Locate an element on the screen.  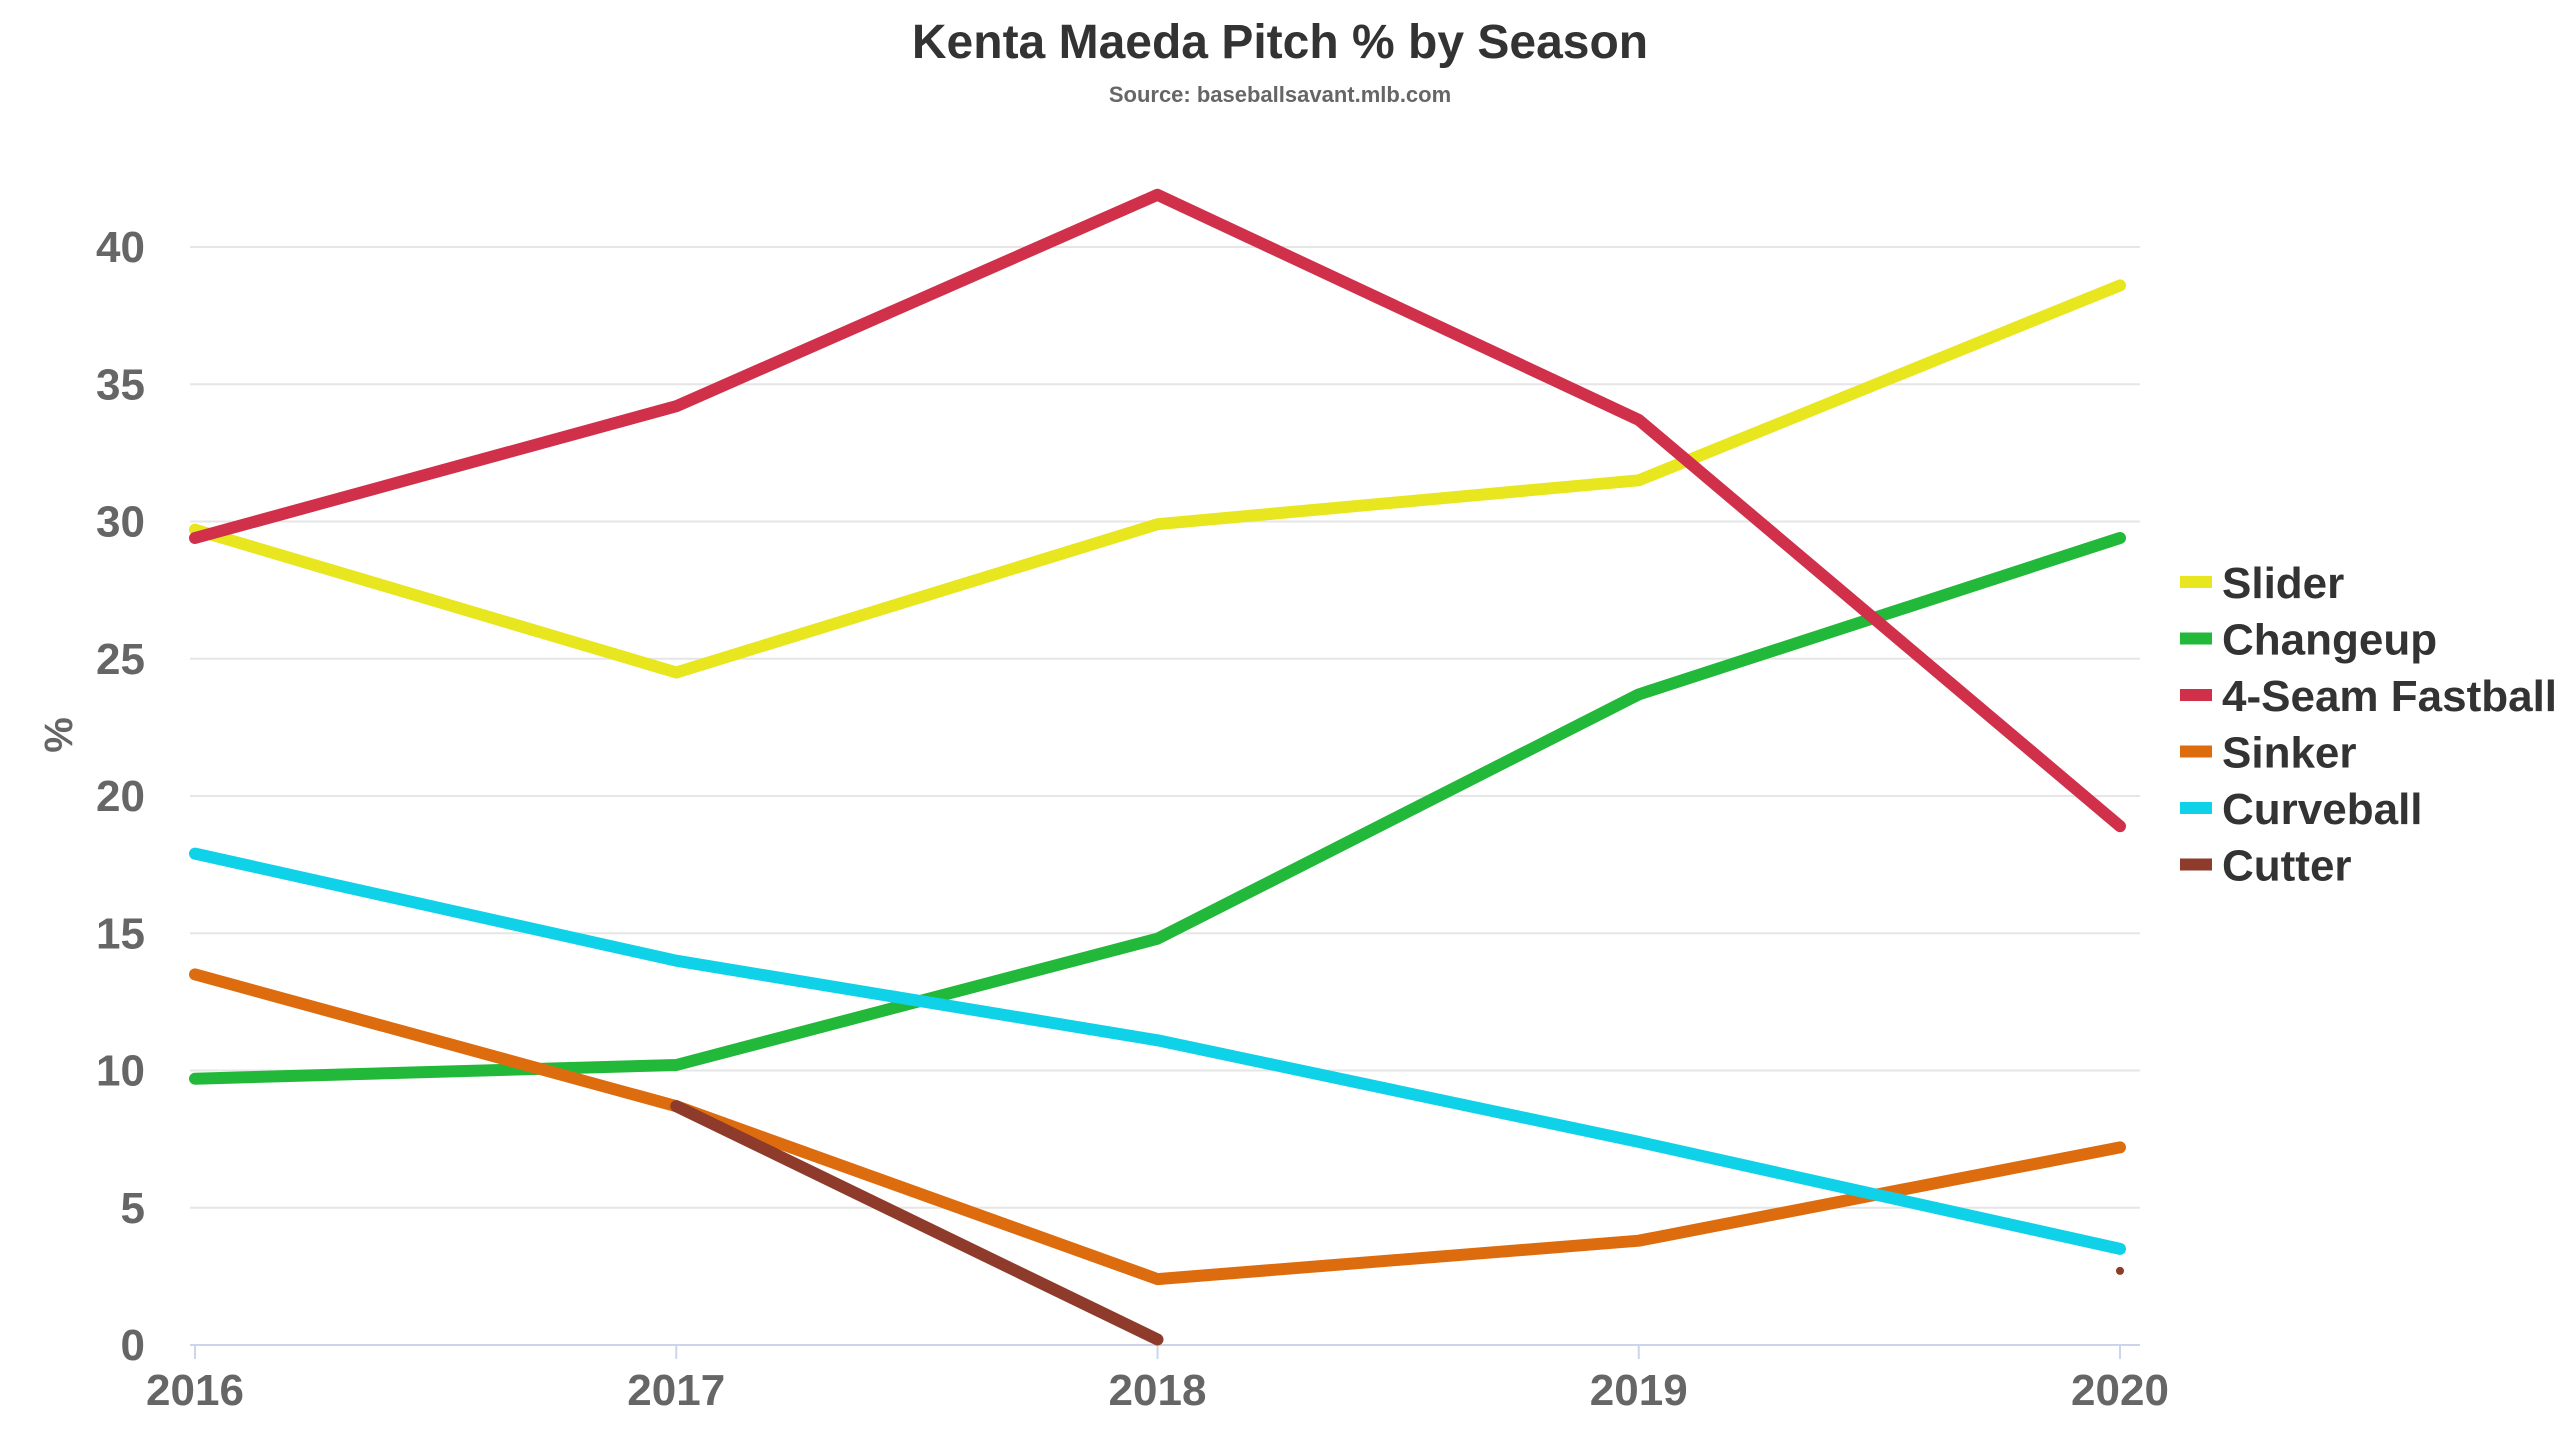
x-tick-label: 2019 is located at coordinates (1639, 1390).